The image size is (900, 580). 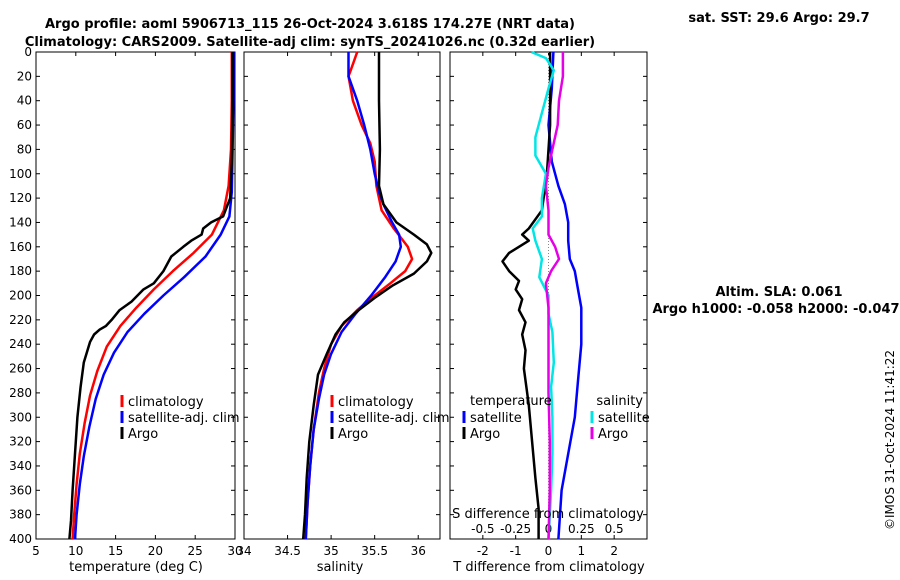 What do you see at coordinates (515, 529) in the screenshot?
I see `top-tick-label: -0.25` at bounding box center [515, 529].